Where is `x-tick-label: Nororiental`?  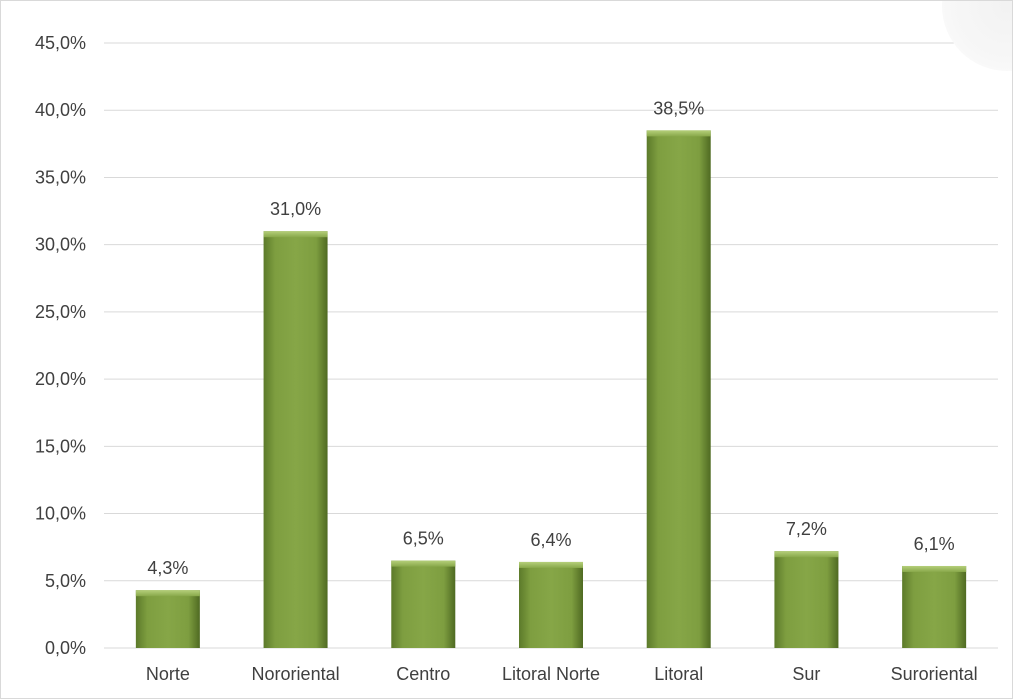 x-tick-label: Nororiental is located at coordinates (296, 674).